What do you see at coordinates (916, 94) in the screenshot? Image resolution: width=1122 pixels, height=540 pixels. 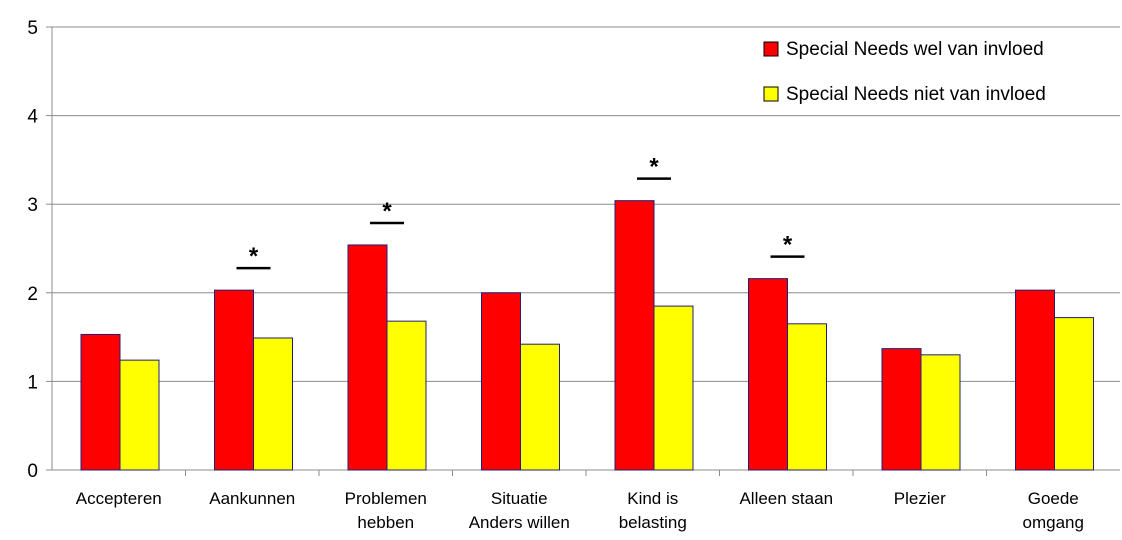 I see `legend-label: Special Needs niet van invloed` at bounding box center [916, 94].